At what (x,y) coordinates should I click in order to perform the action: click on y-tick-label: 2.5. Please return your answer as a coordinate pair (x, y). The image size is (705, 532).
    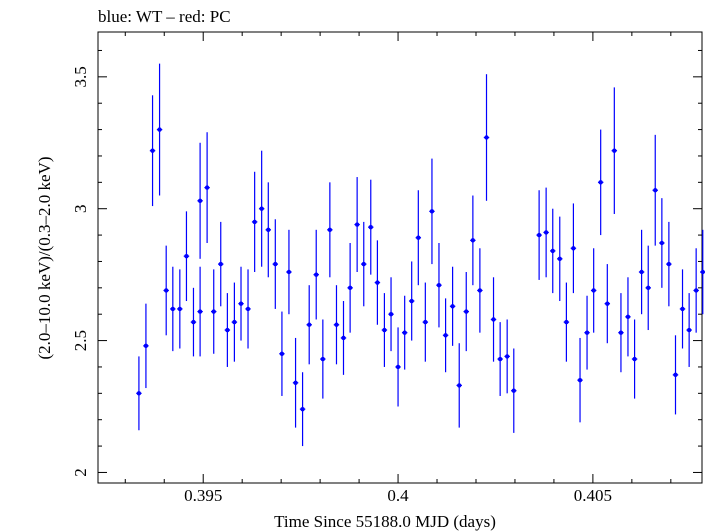
    Looking at the image, I should click on (80, 340).